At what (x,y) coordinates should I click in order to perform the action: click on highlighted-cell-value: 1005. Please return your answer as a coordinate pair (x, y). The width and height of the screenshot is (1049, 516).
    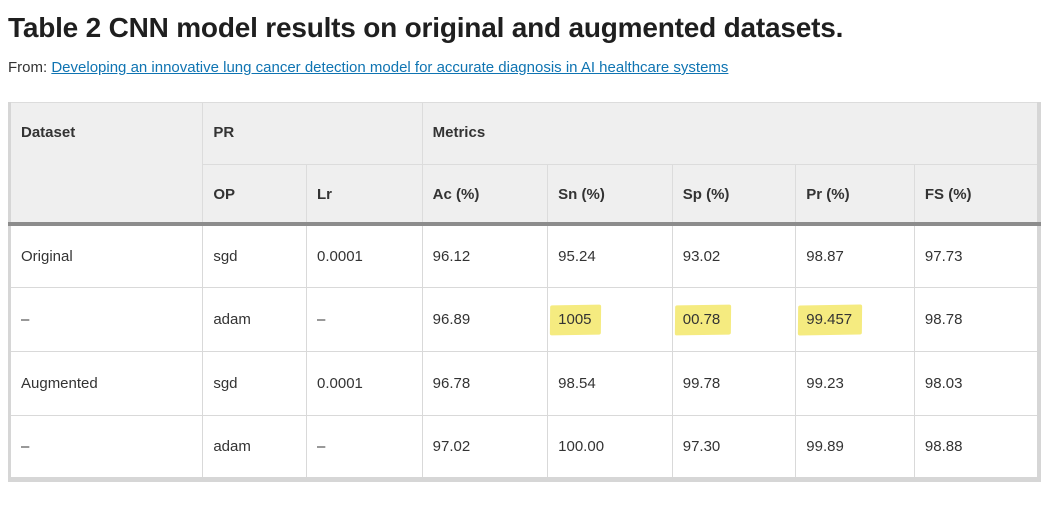
    Looking at the image, I should click on (575, 319).